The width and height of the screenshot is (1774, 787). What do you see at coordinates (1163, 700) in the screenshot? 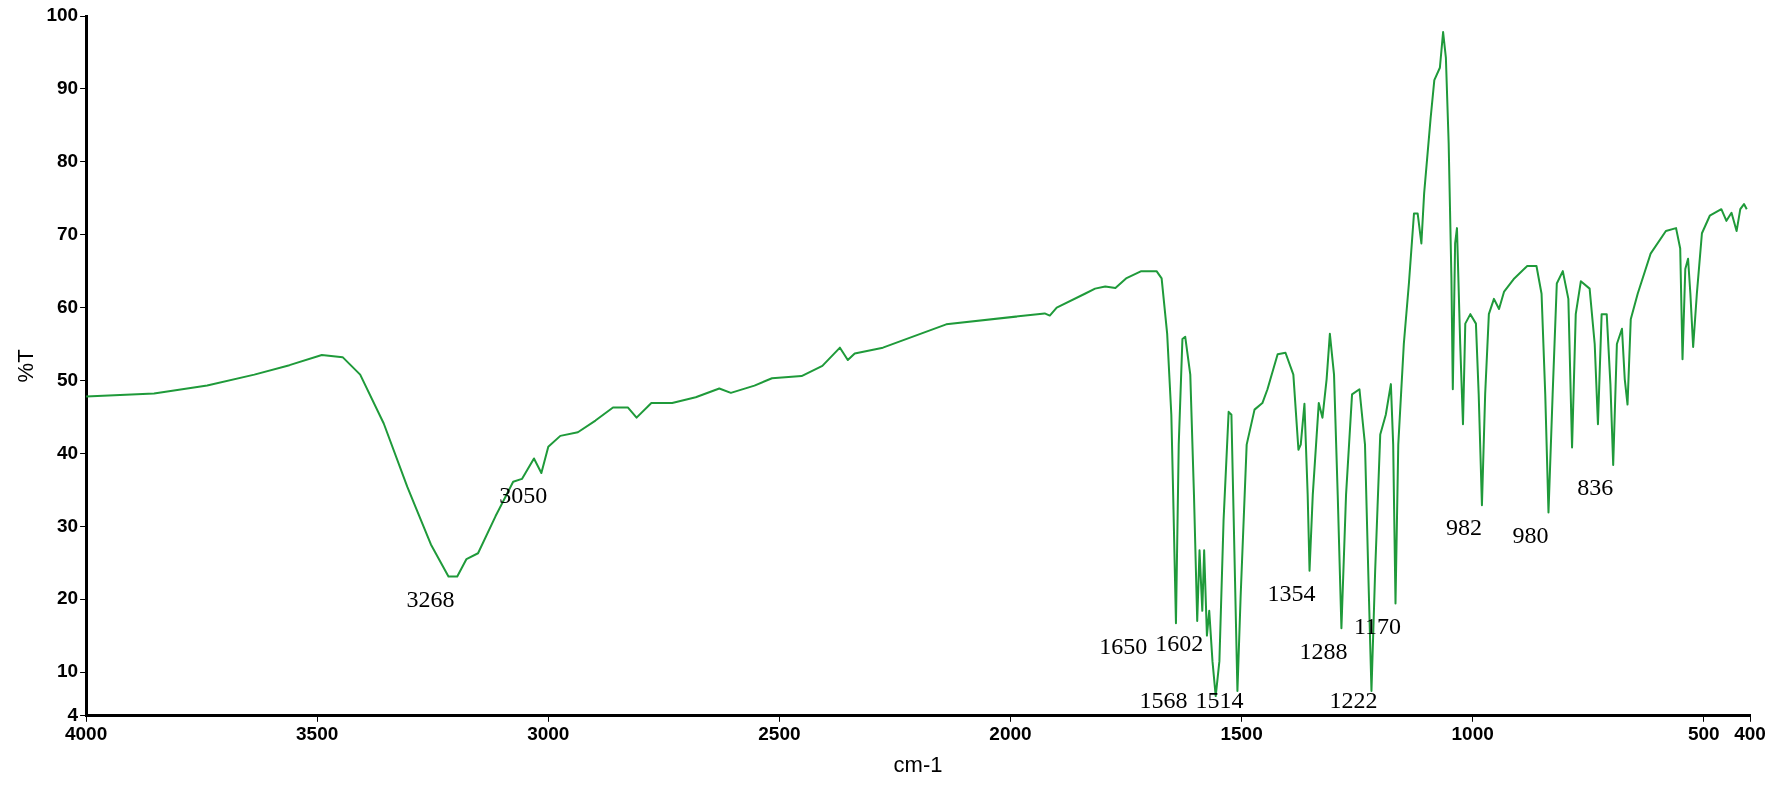
I see `annotation: 1568` at bounding box center [1163, 700].